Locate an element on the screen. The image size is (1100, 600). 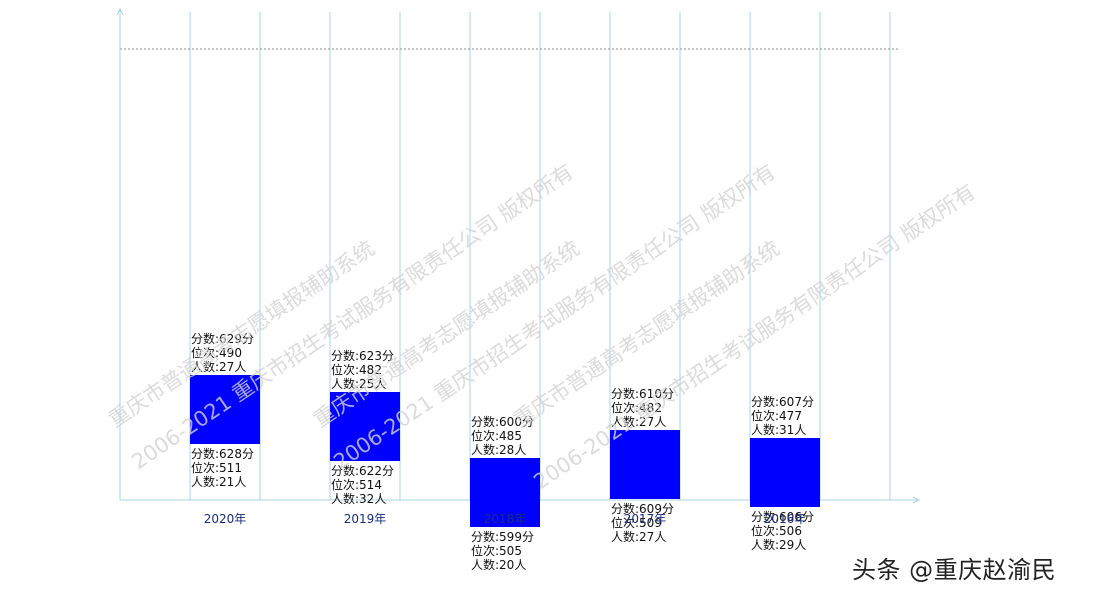
data-label-top: 位次:490 is located at coordinates (216, 352).